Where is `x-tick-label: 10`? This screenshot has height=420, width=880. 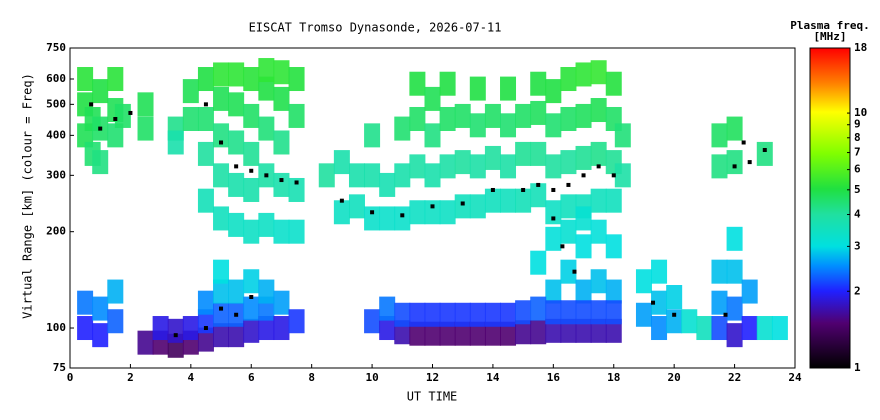 x-tick-label: 10 is located at coordinates (371, 377).